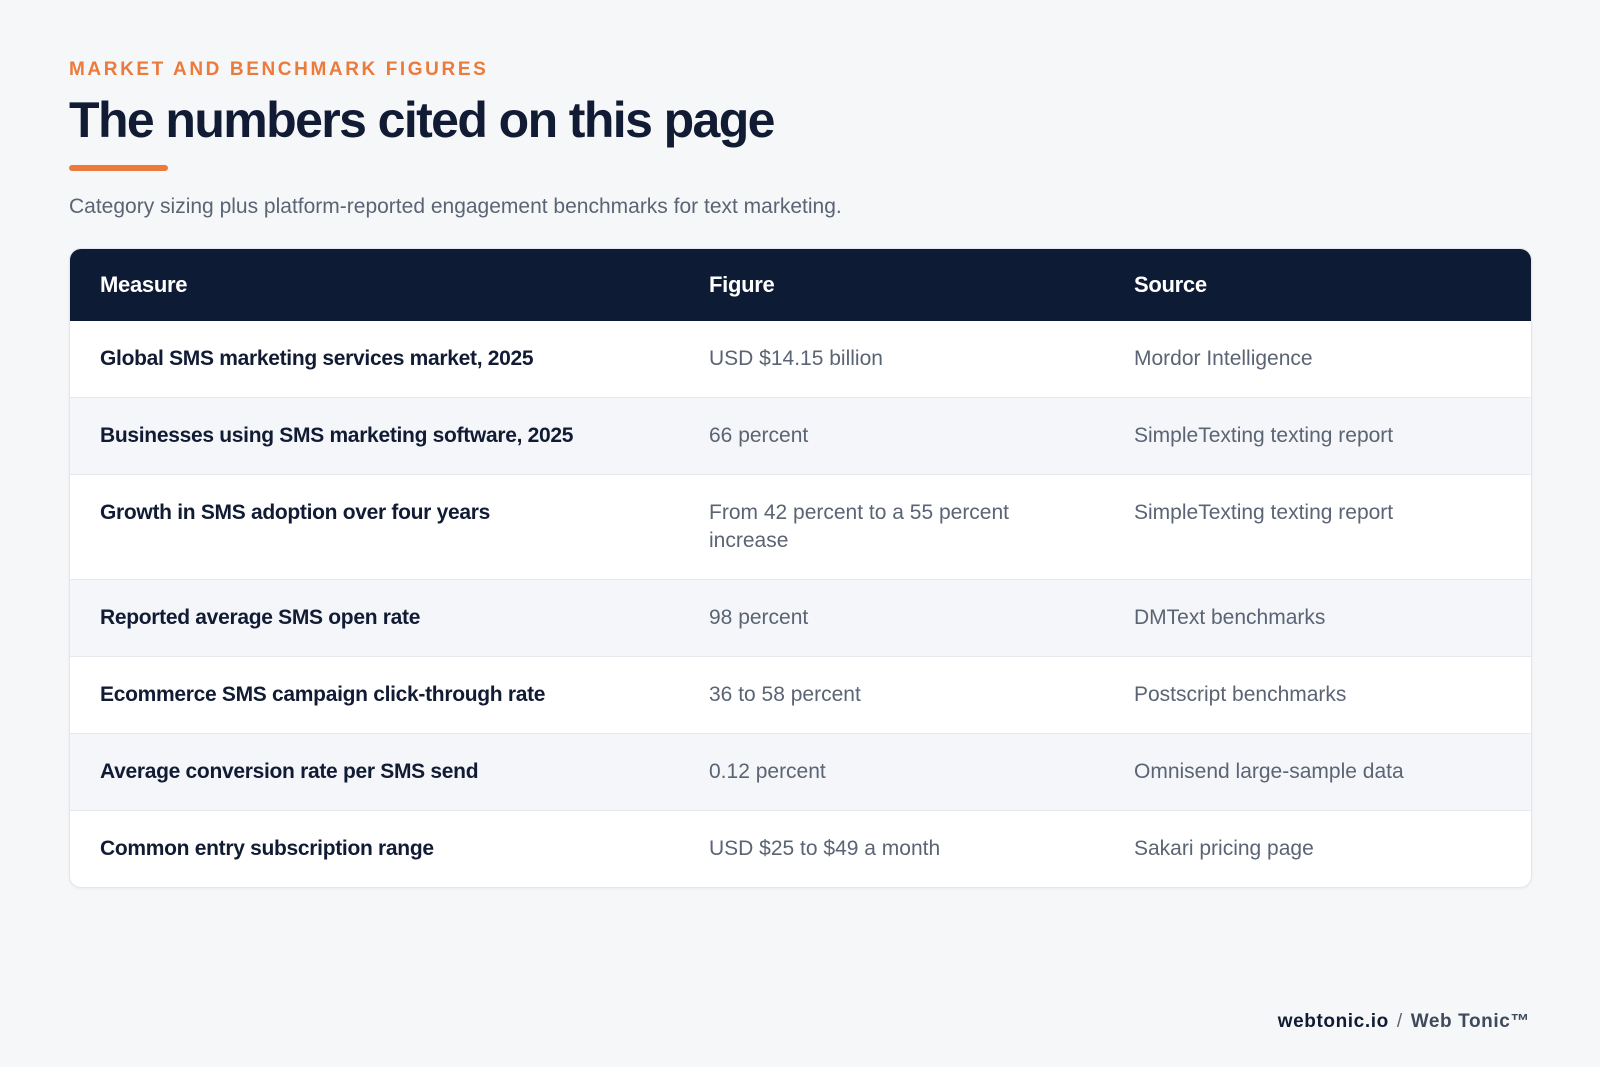 This screenshot has width=1600, height=1067. Describe the element at coordinates (118, 168) in the screenshot. I see `accent-rule` at that location.